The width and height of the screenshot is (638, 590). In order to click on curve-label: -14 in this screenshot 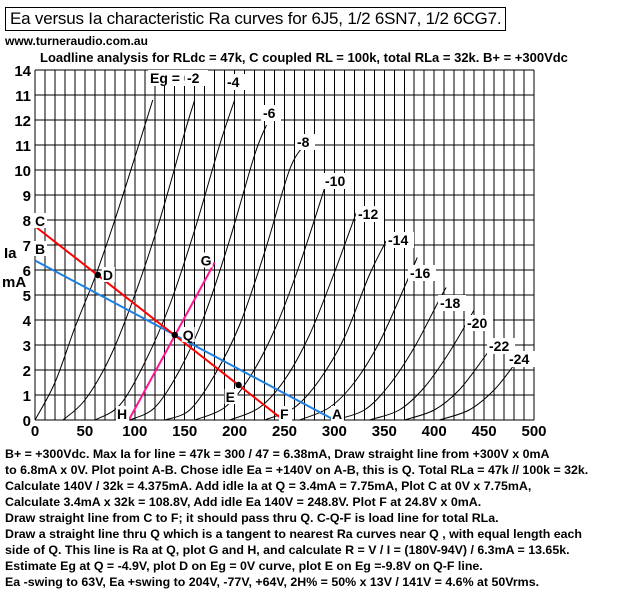, I will do `click(398, 240)`.